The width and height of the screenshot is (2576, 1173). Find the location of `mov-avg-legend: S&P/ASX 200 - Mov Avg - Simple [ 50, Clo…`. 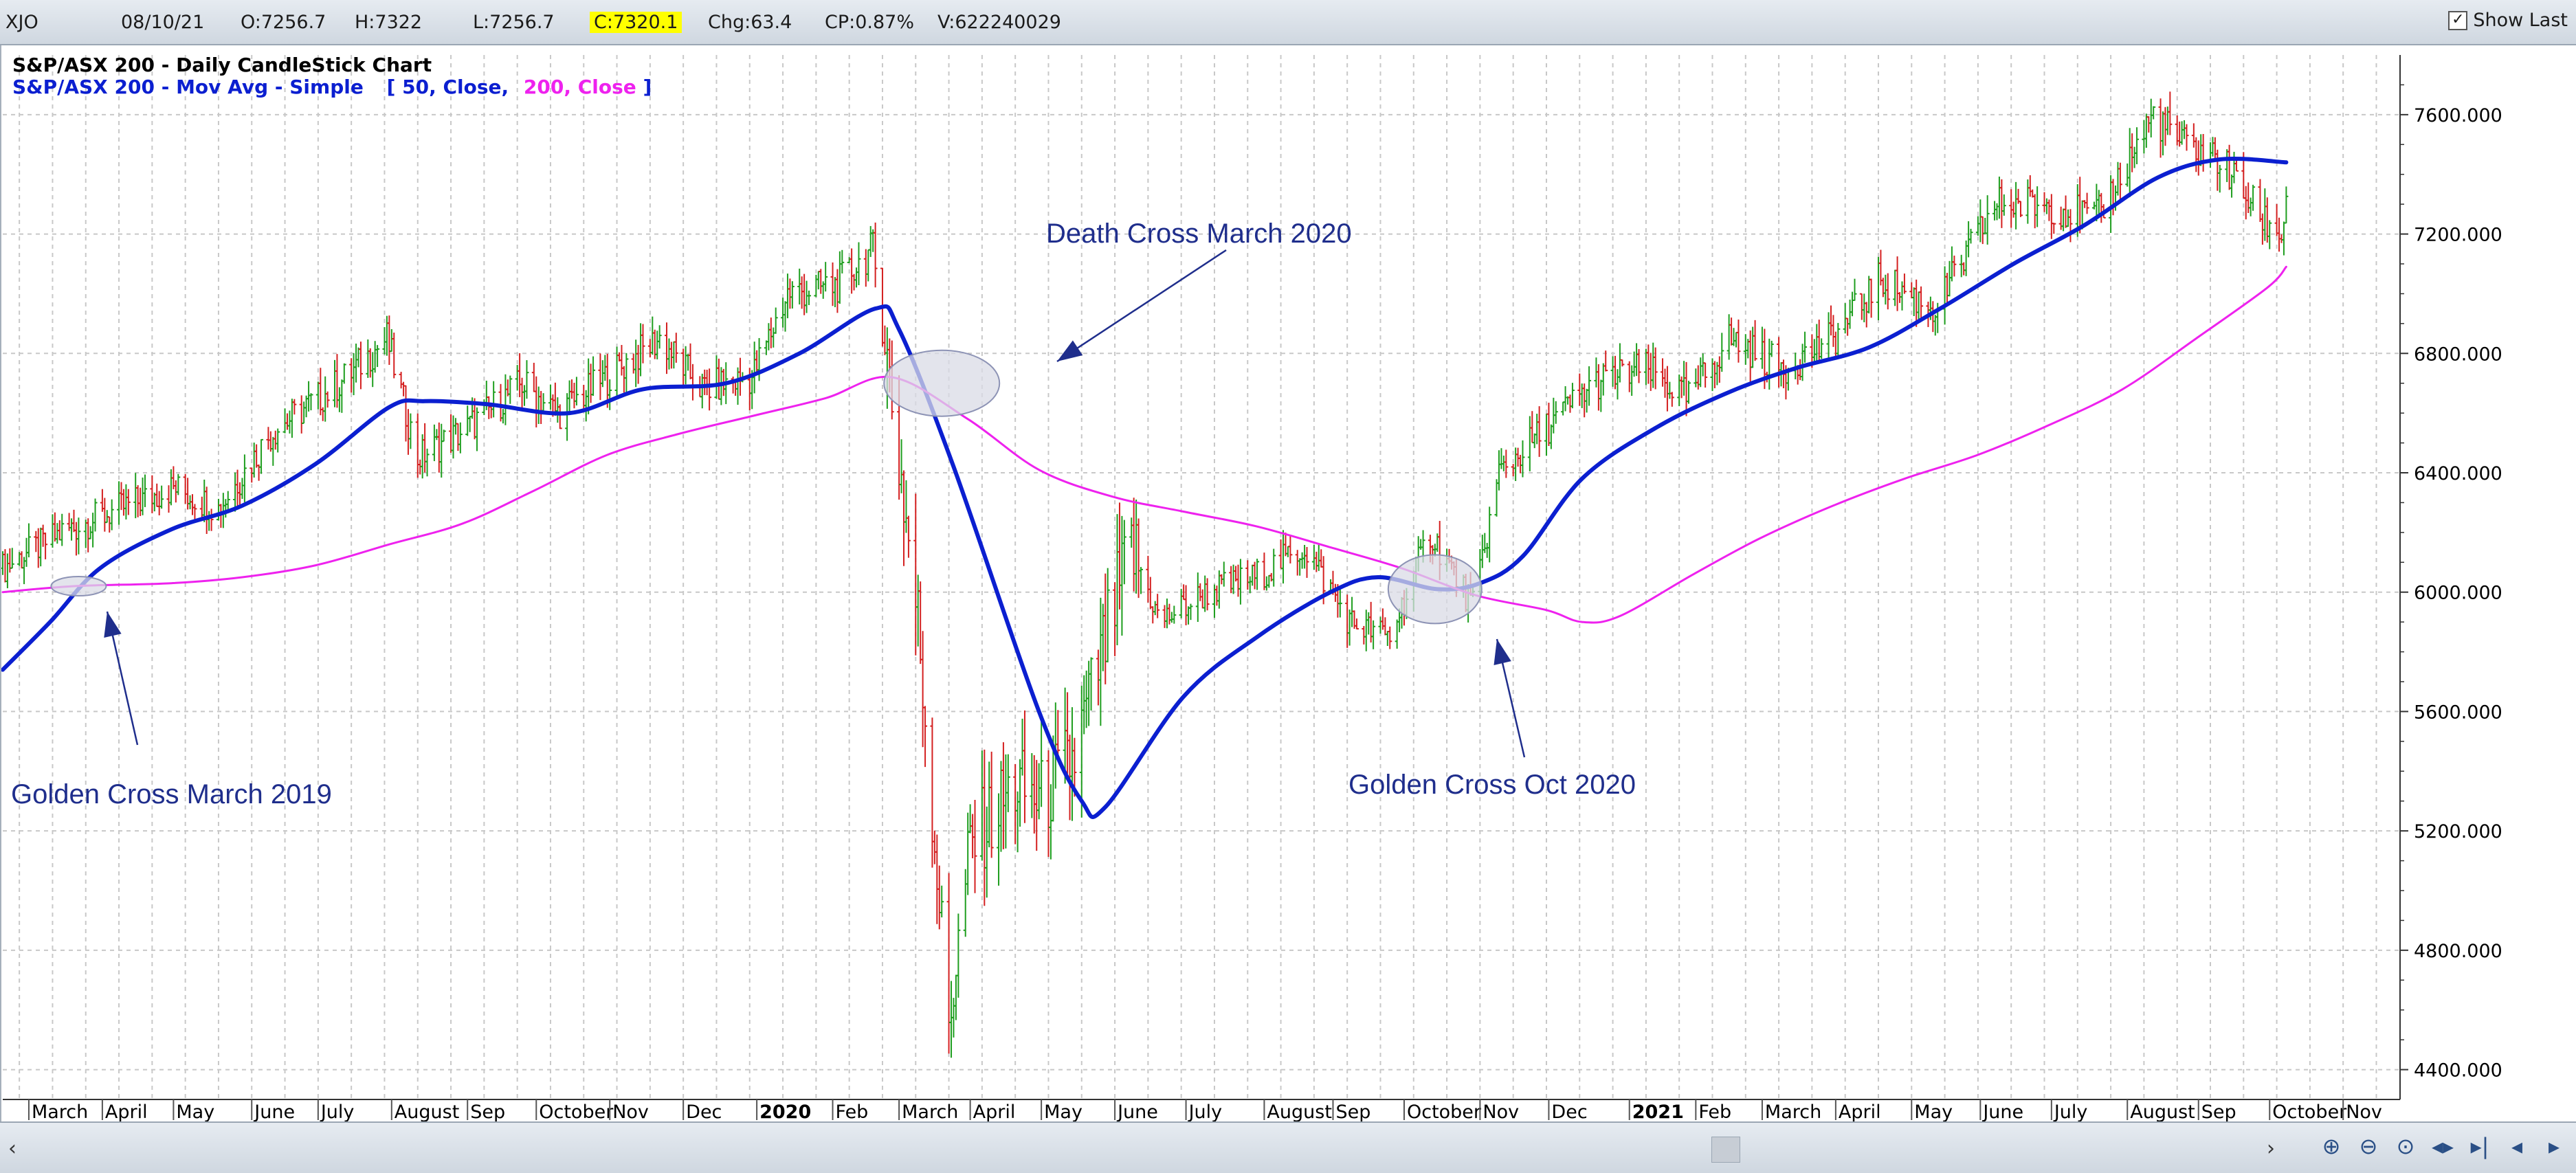

mov-avg-legend: S&P/ASX 200 - Mov Avg - Simple [ 50, Clo… is located at coordinates (332, 87).